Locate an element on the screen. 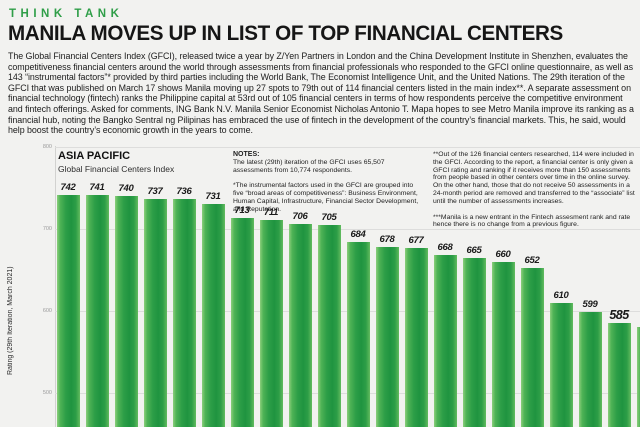  bar-value-label: 610 is located at coordinates (561, 295).